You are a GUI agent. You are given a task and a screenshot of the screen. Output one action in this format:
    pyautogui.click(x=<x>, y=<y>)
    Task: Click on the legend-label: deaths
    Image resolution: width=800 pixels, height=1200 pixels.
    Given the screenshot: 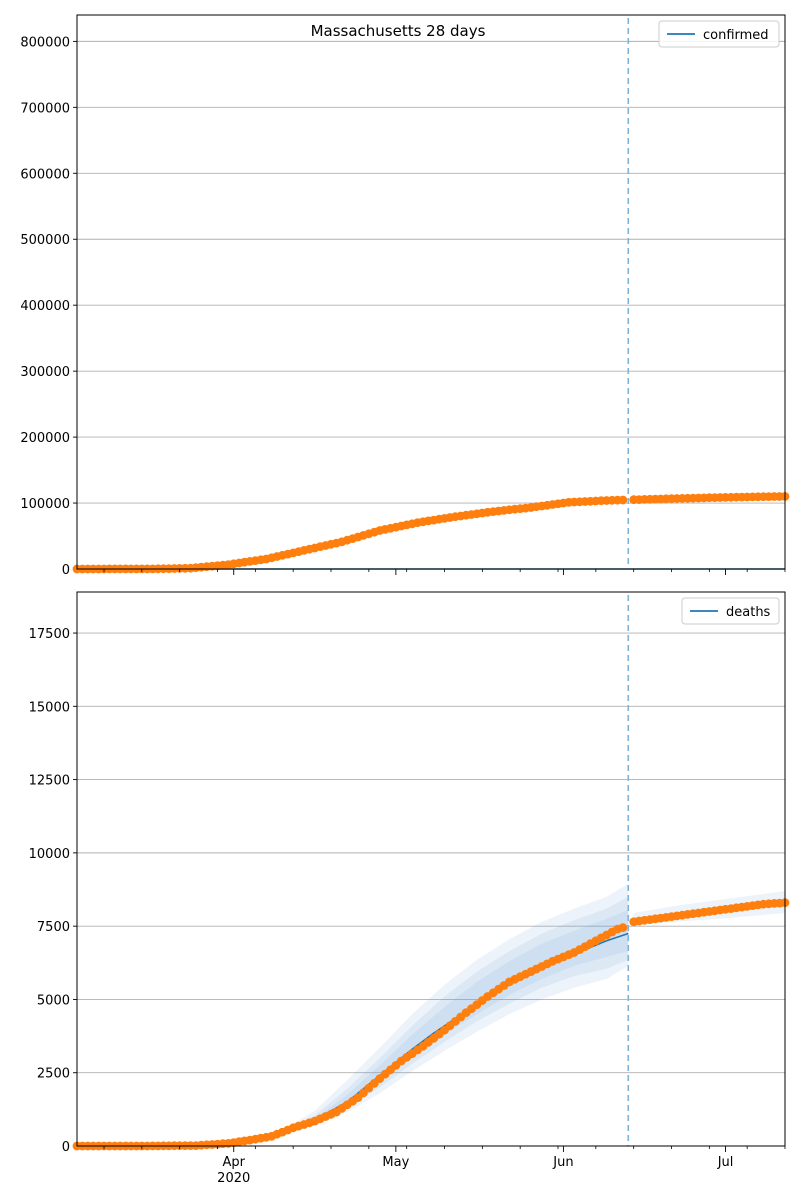 What is the action you would take?
    pyautogui.click(x=748, y=612)
    